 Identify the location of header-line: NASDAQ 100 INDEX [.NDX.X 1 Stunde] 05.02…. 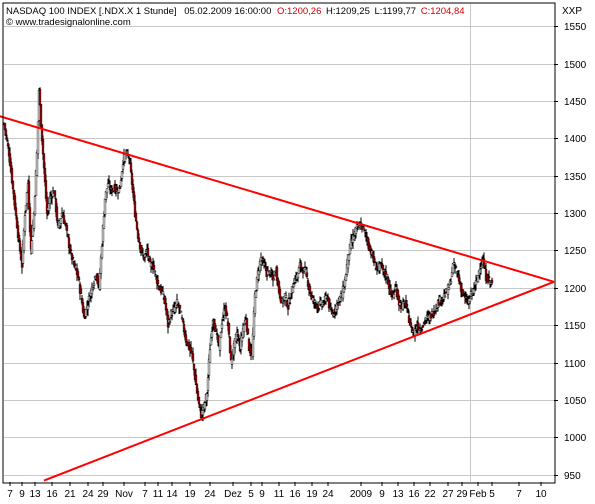
(235, 11).